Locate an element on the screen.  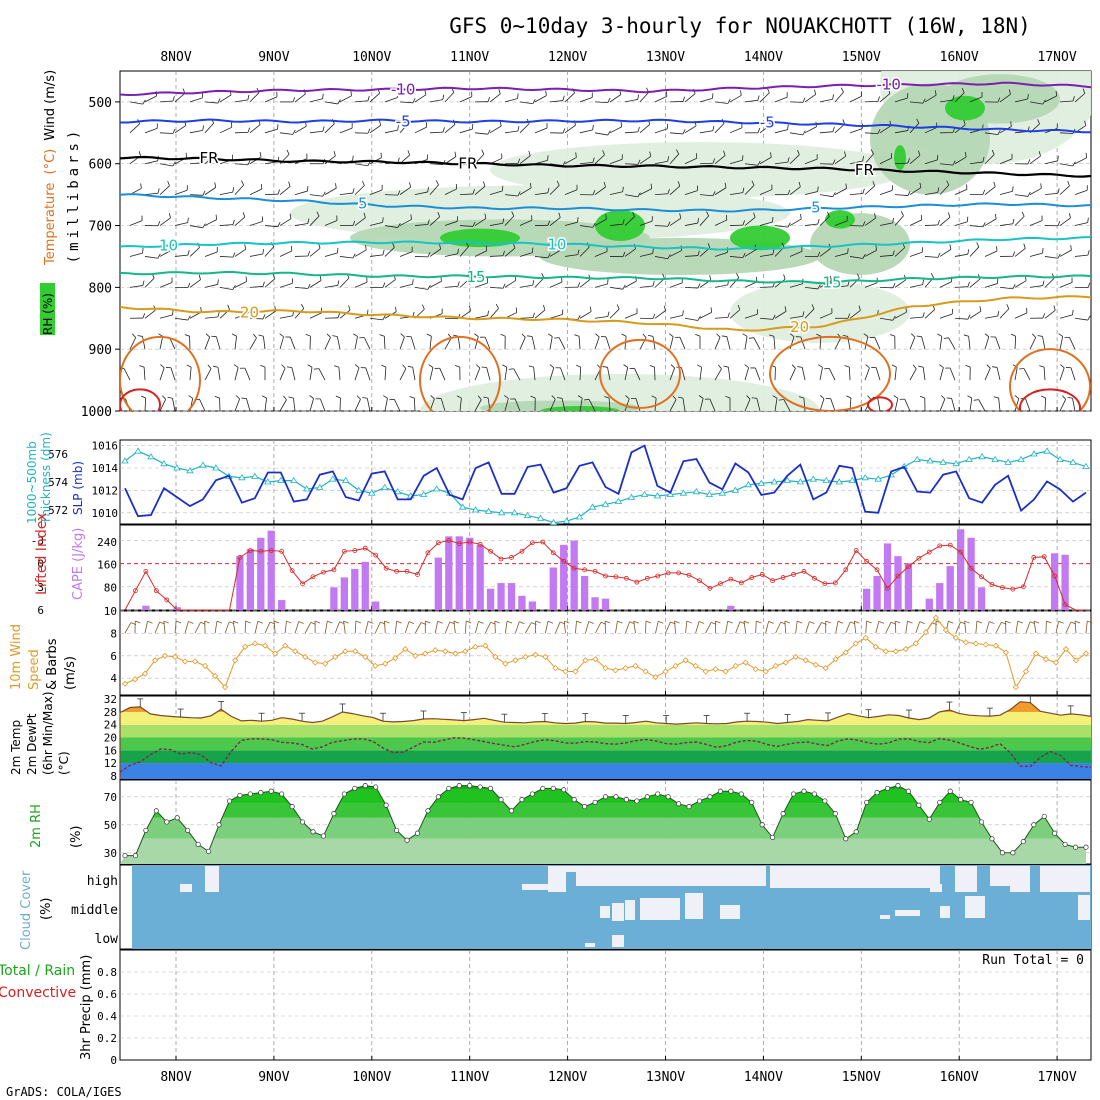
rh-band is located at coordinates (603, 851).